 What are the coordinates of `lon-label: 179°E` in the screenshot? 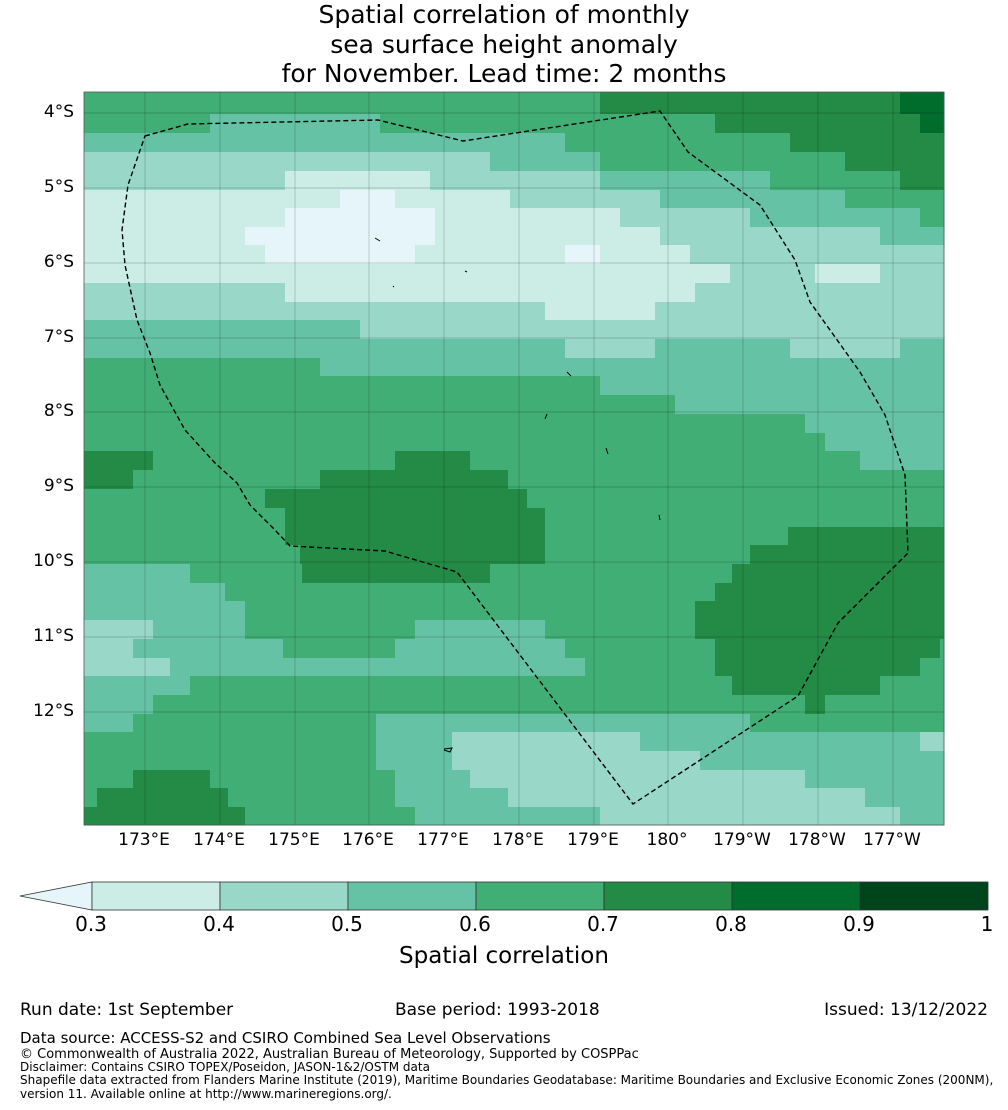 It's located at (593, 840).